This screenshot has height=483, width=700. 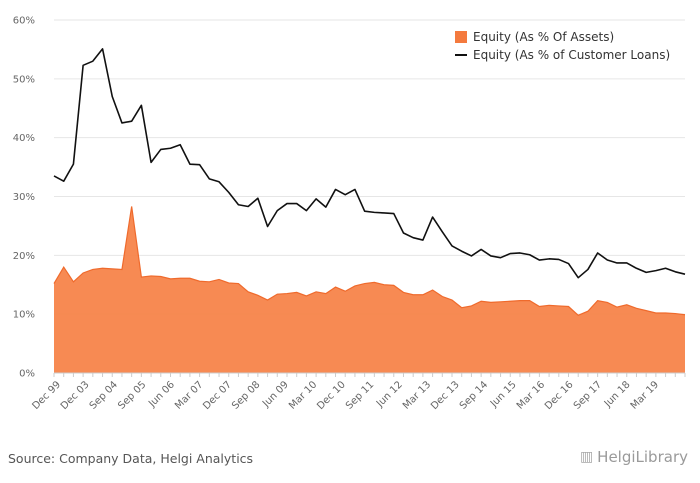 I want to click on x-tick-label: Mar 07, so click(x=189, y=395).